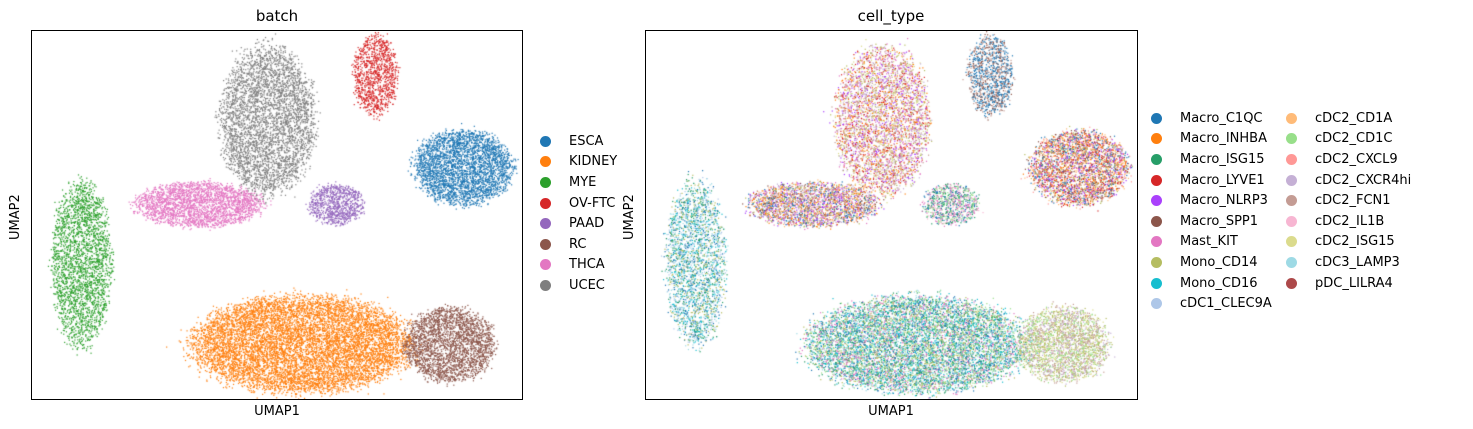 This screenshot has height=429, width=1473. I want to click on legend-item: Macro_C1QC, so click(1211, 118).